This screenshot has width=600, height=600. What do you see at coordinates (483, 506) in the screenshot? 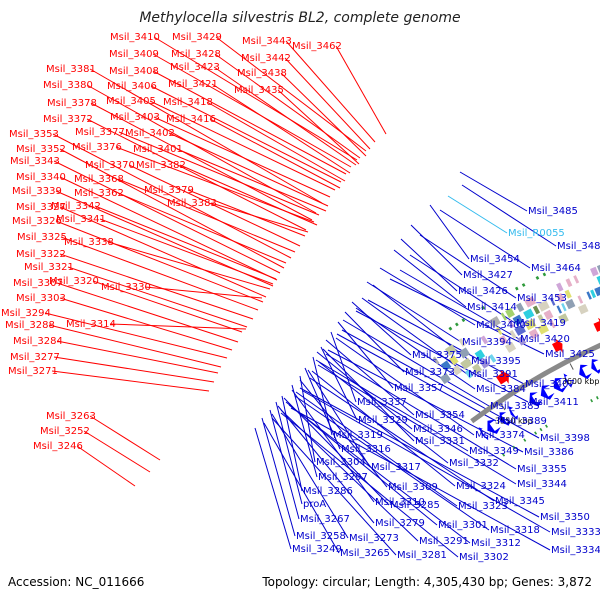
I see `reverse-gene-label: Msil_3323` at bounding box center [483, 506].